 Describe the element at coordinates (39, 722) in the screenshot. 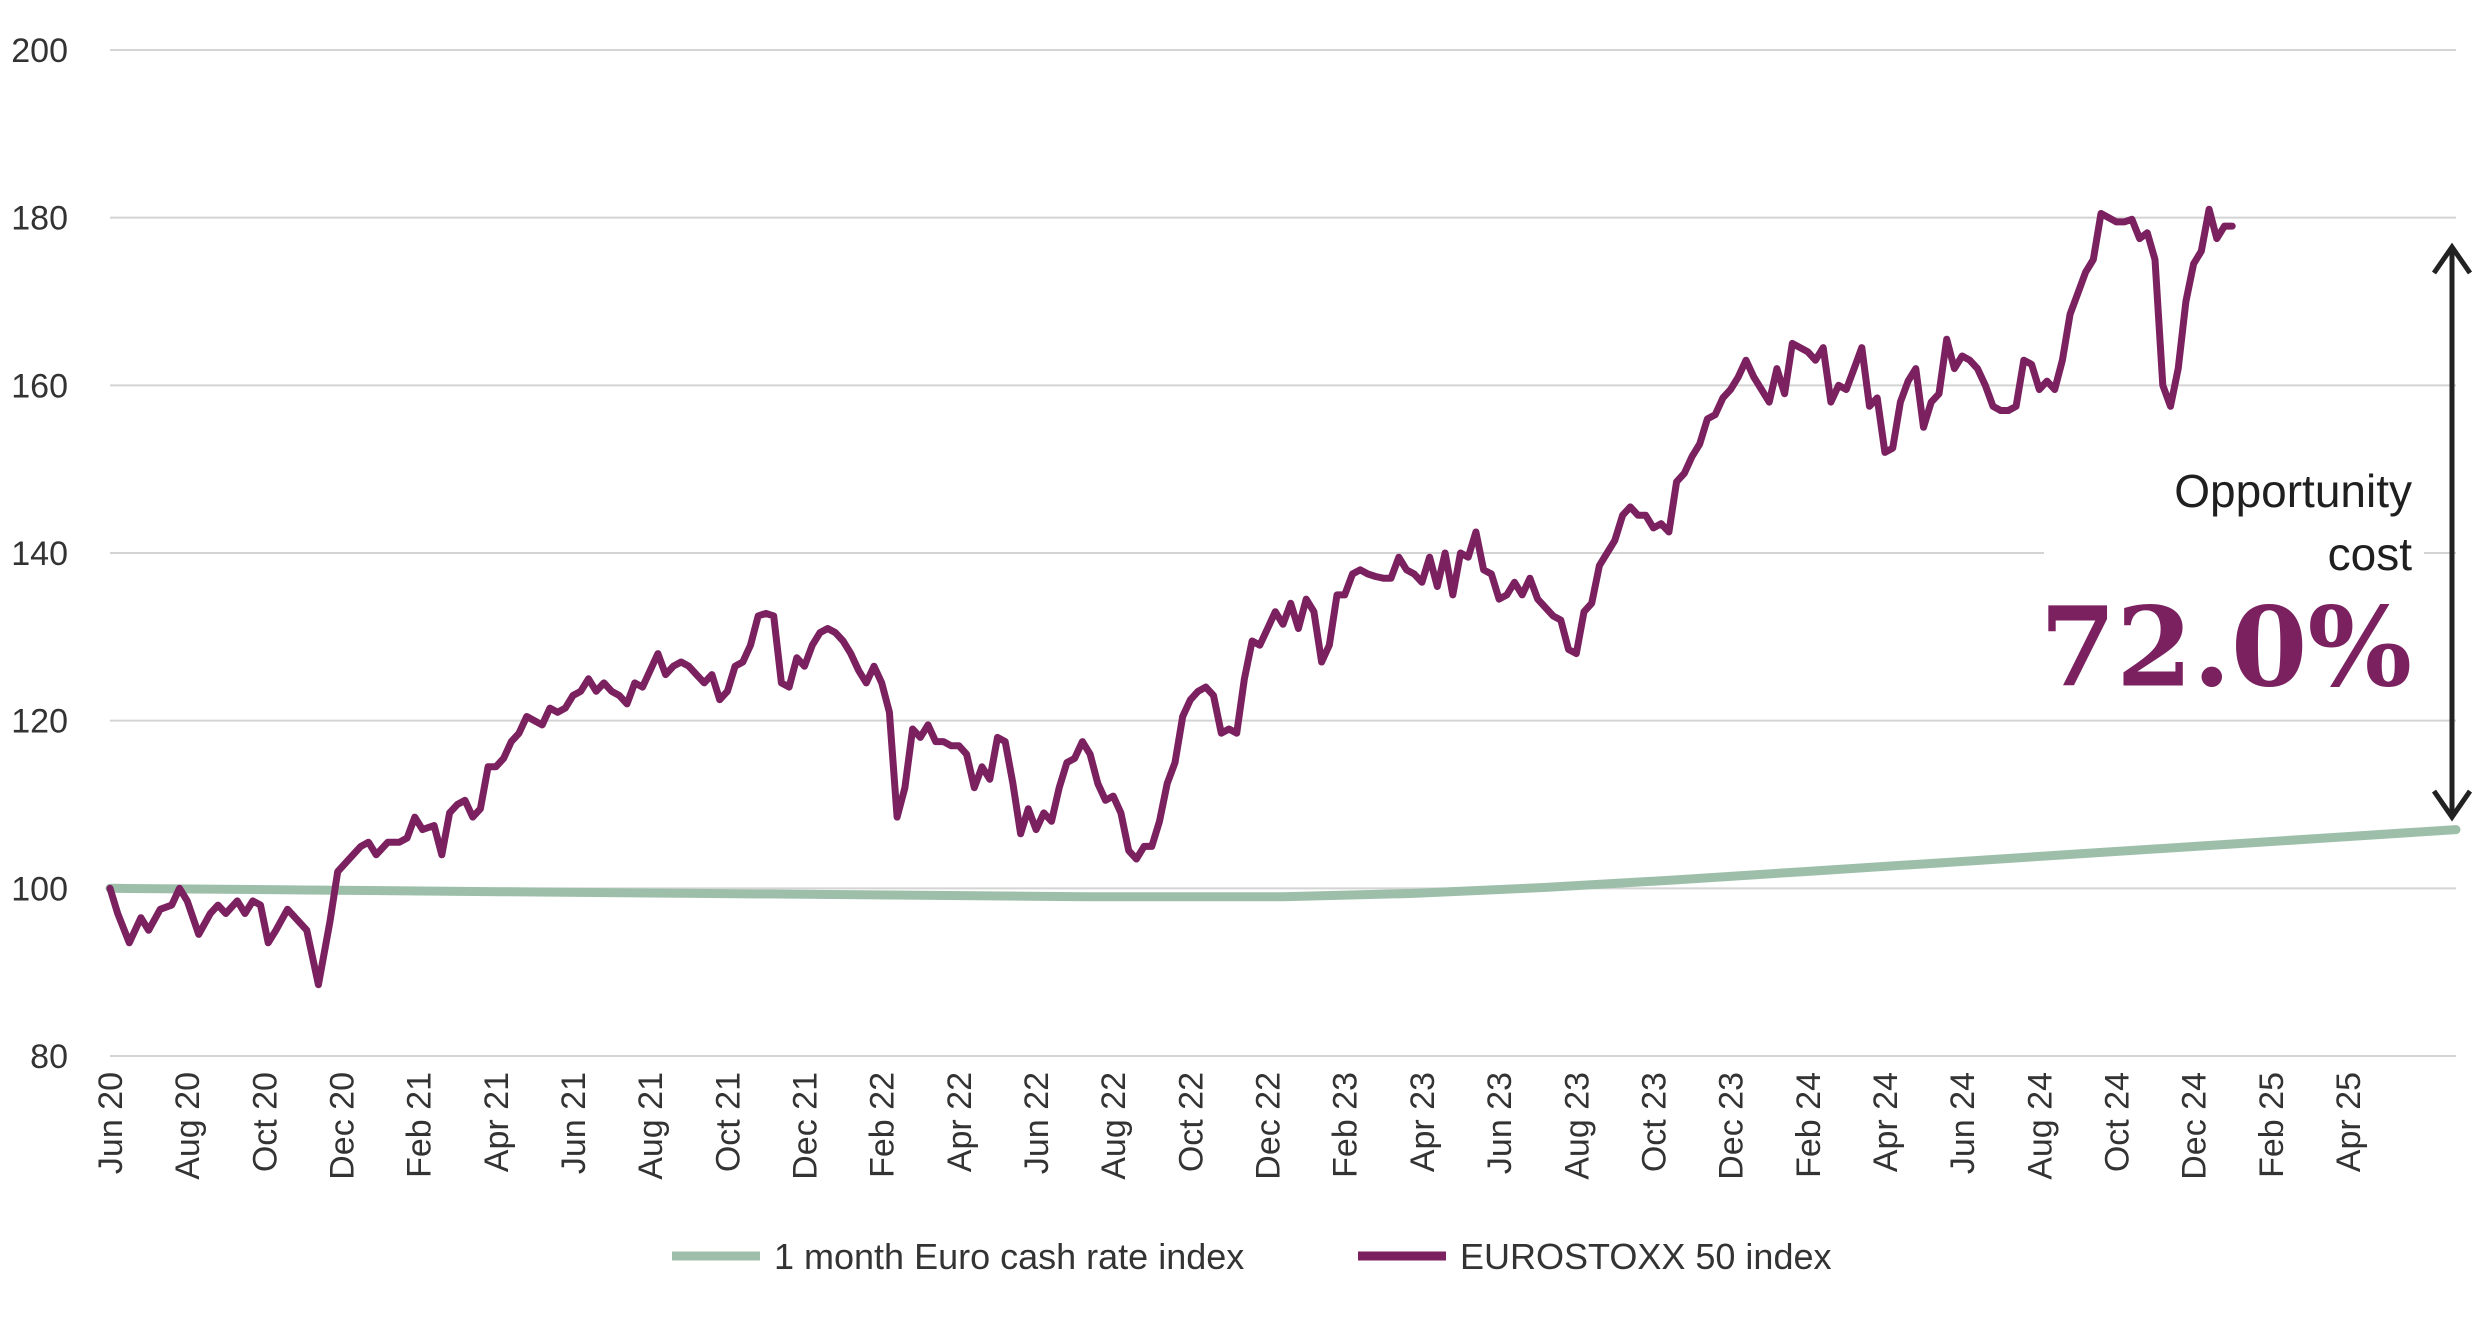

I see `y-tick-label: 120` at that location.